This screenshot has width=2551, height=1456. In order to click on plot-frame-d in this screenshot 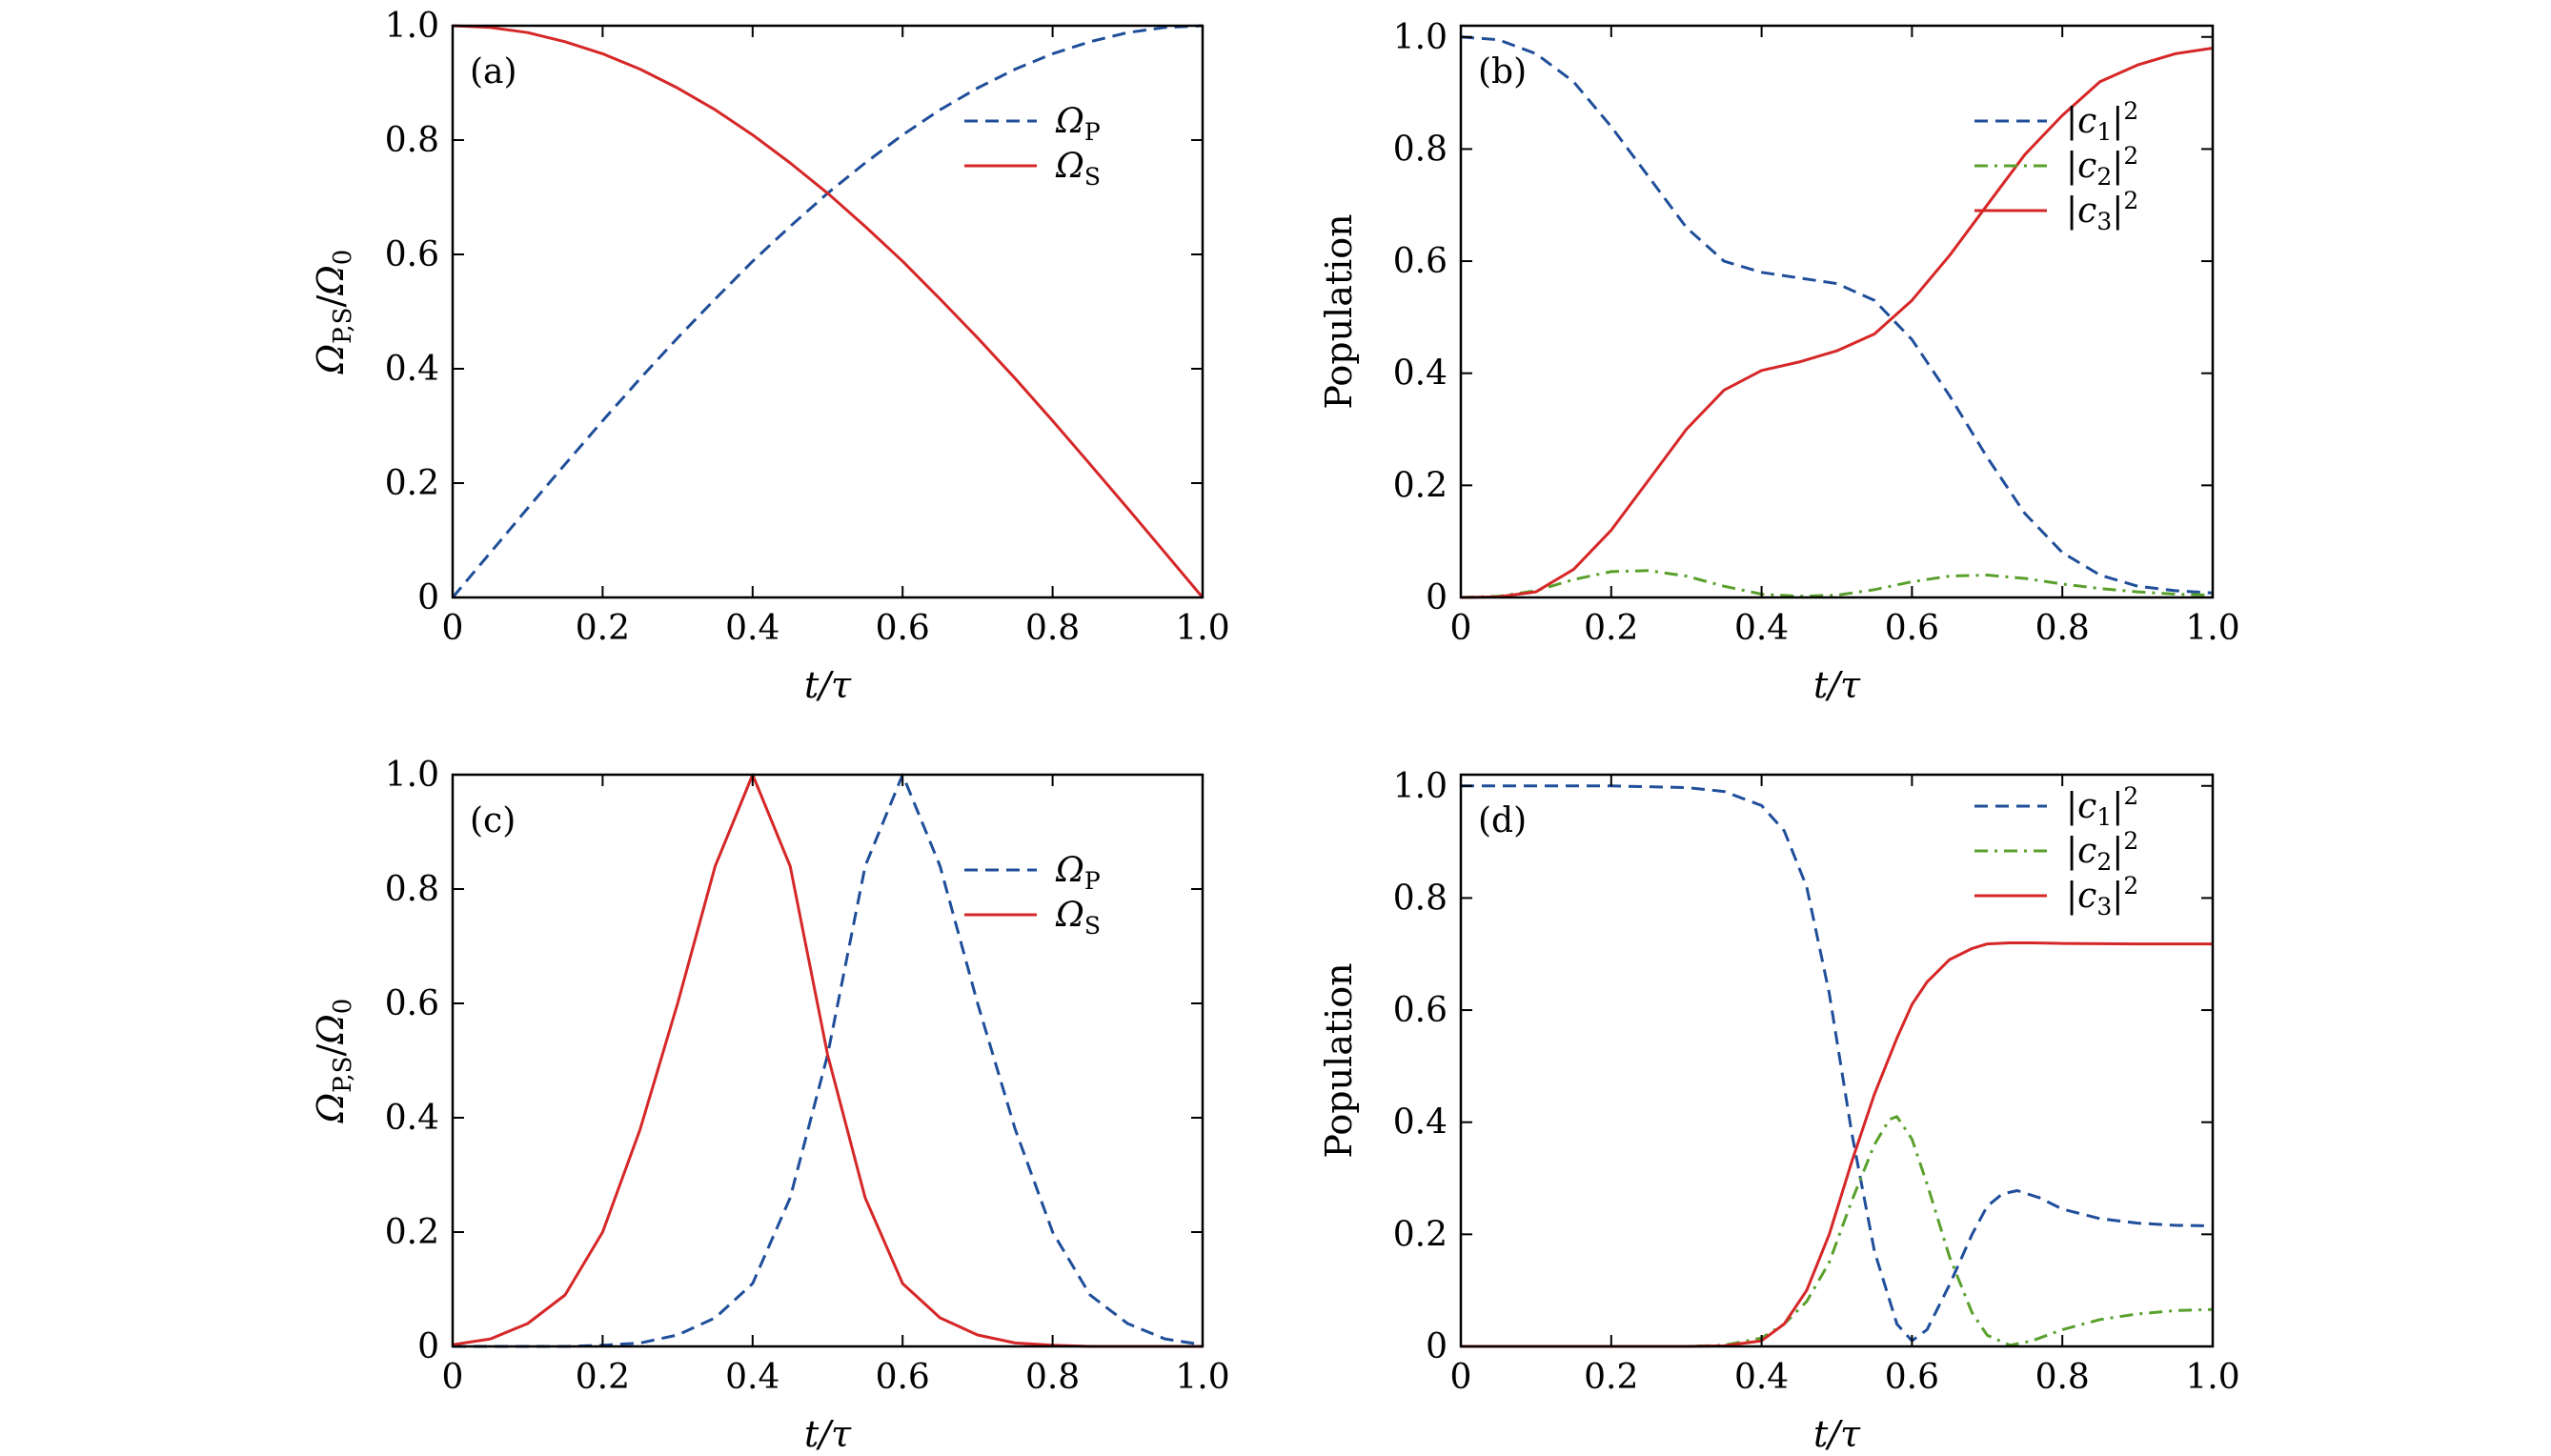, I will do `click(1837, 1061)`.